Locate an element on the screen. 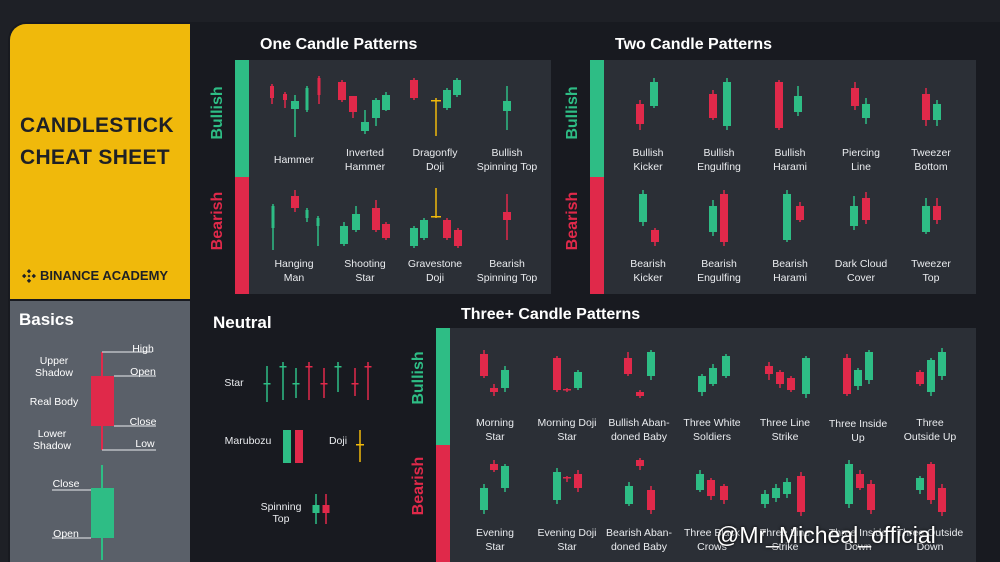 The width and height of the screenshot is (1000, 562). caption-bullish-abandoned-baby: Bullish Aban- doned Baby is located at coordinates (639, 430).